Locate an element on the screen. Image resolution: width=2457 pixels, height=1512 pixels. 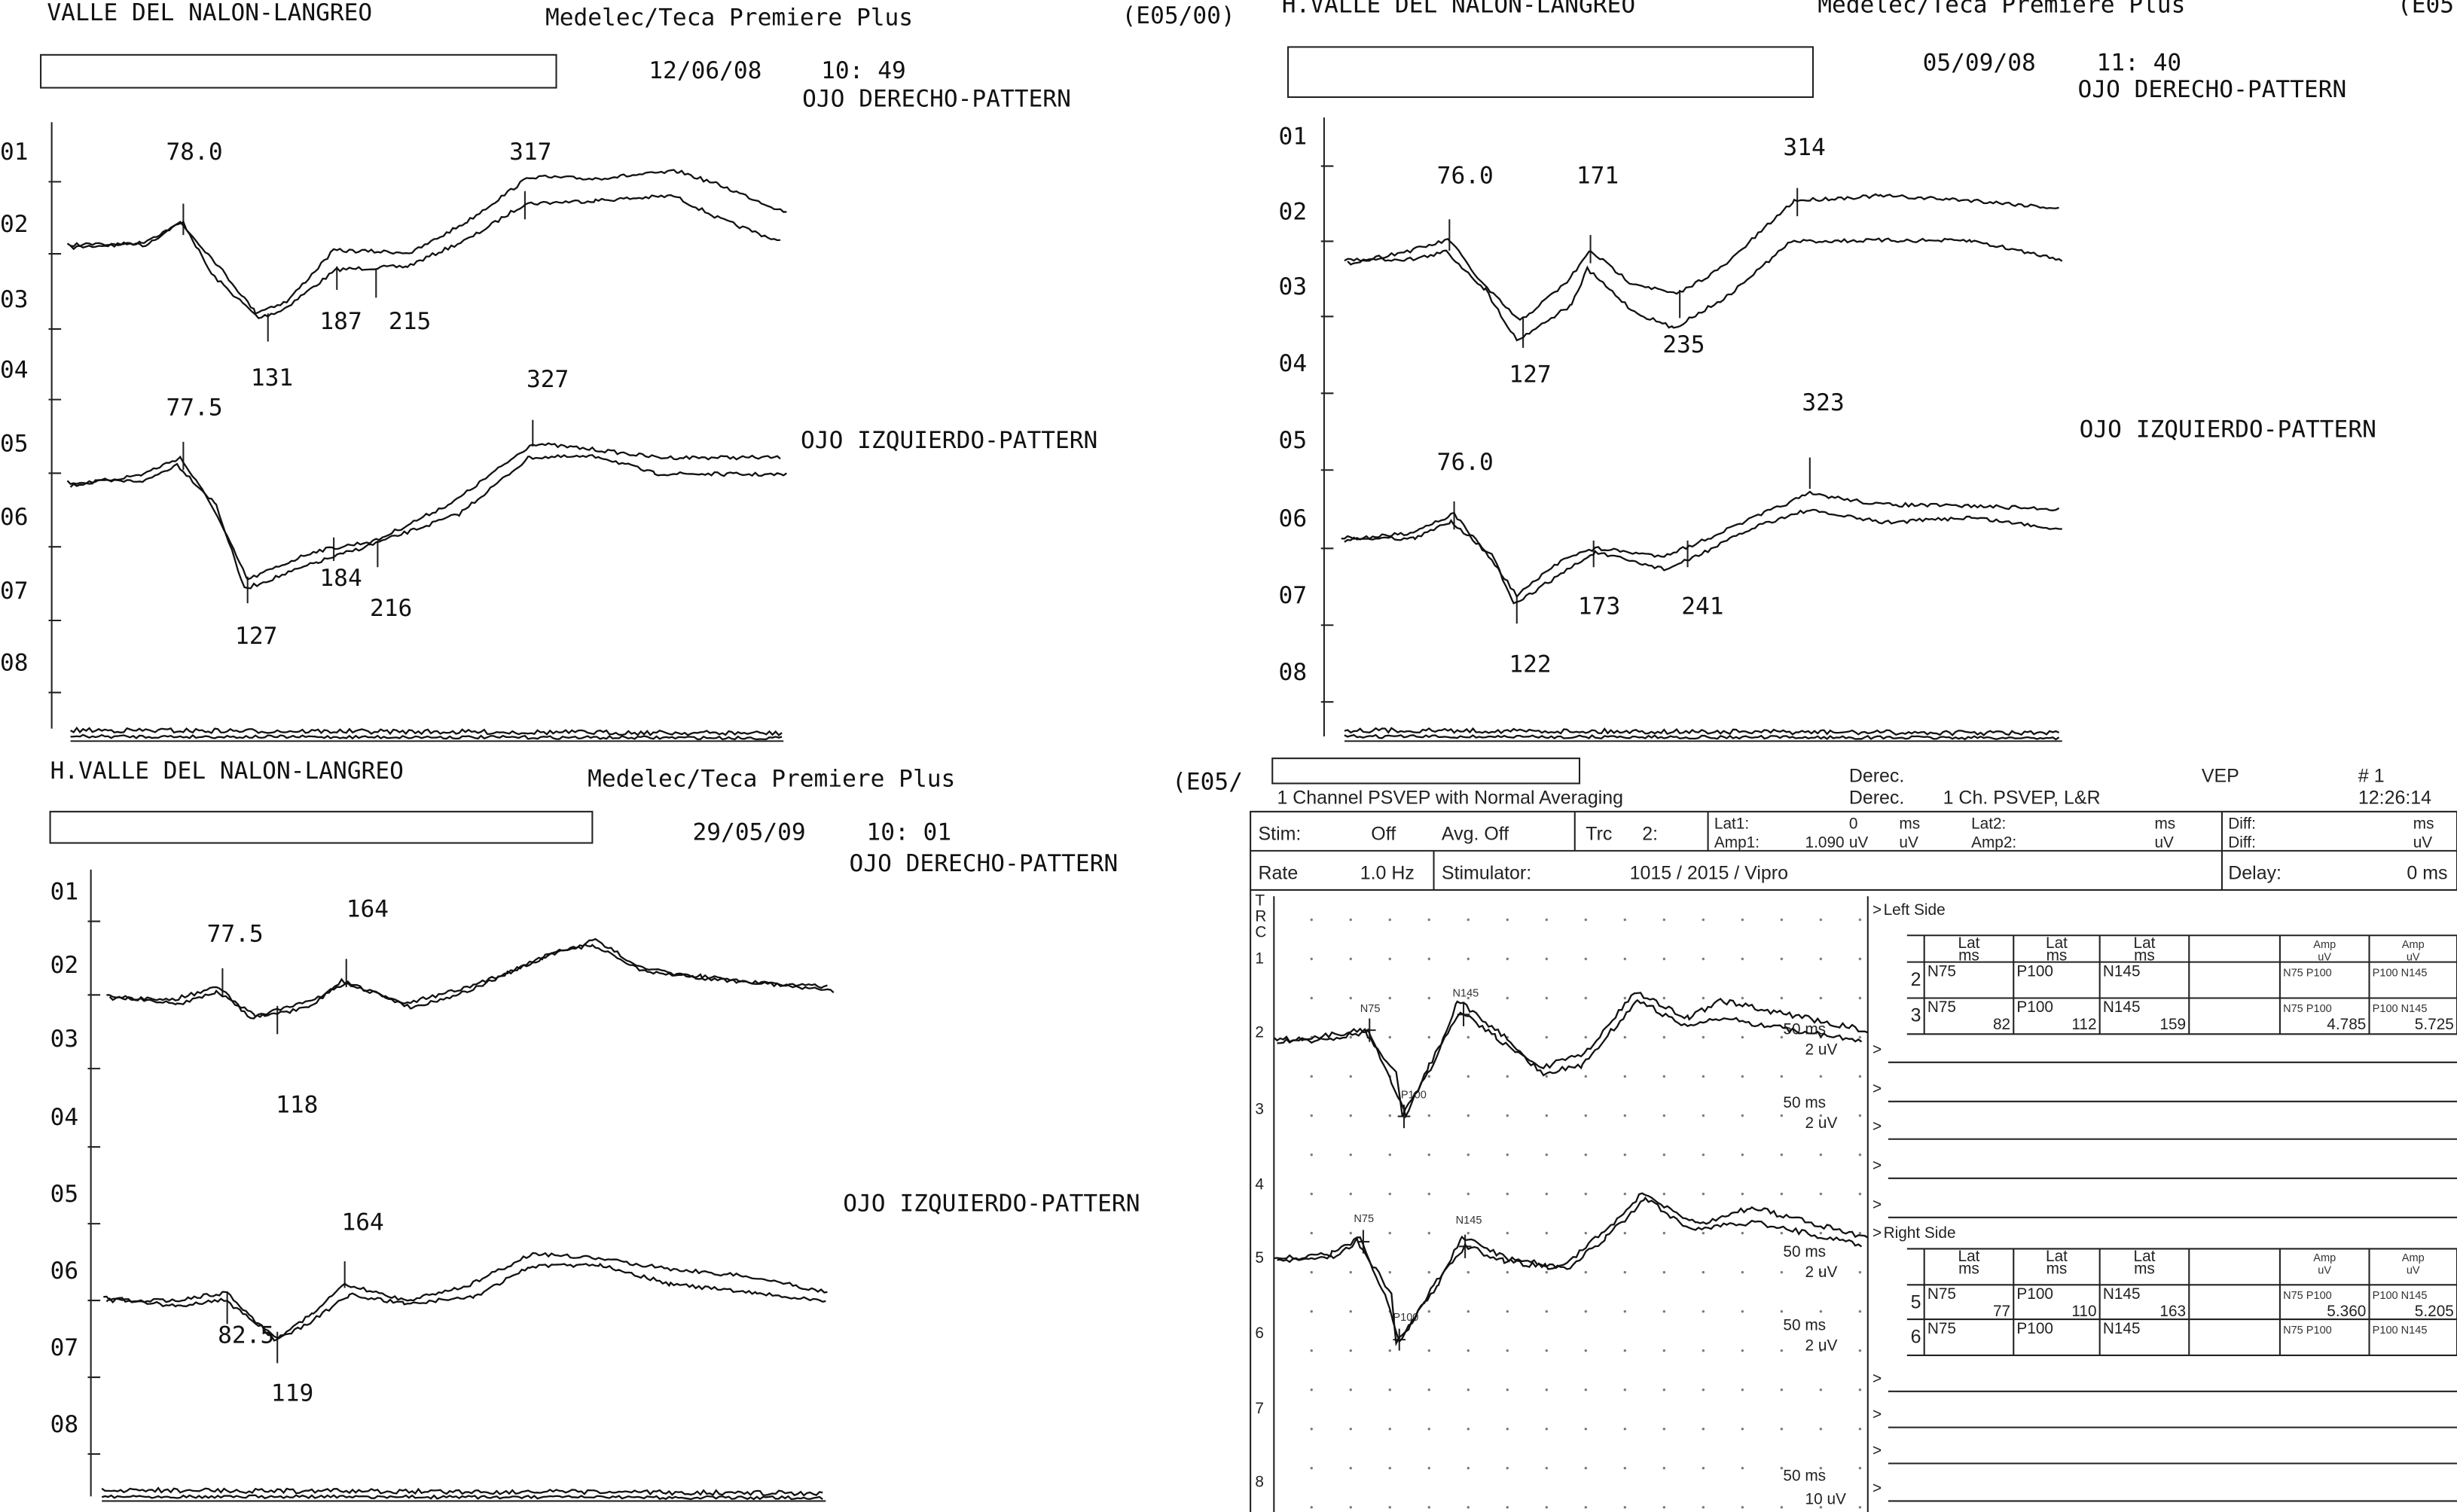
peak-label: 184 is located at coordinates (340, 578).